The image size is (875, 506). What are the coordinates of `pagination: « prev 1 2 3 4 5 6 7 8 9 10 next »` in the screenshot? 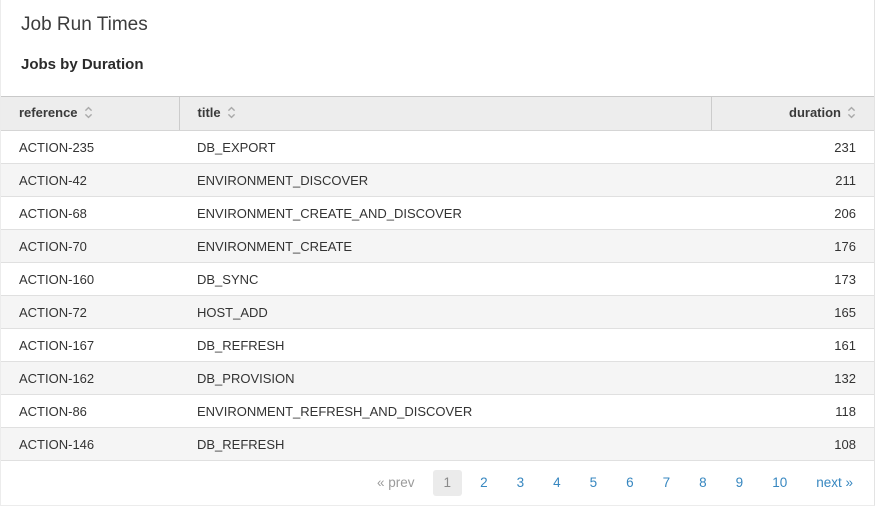 It's located at (437, 480).